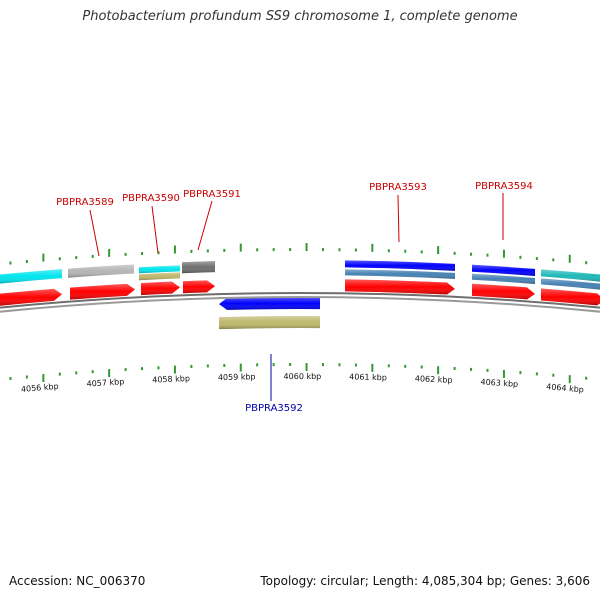 The image size is (600, 600). I want to click on backbone-outer, so click(300, 300).